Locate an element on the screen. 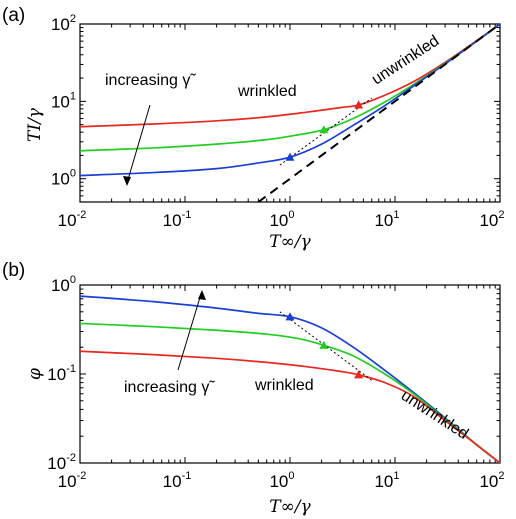 This screenshot has height=519, width=516. panel-a-label: (a) is located at coordinates (13, 15).